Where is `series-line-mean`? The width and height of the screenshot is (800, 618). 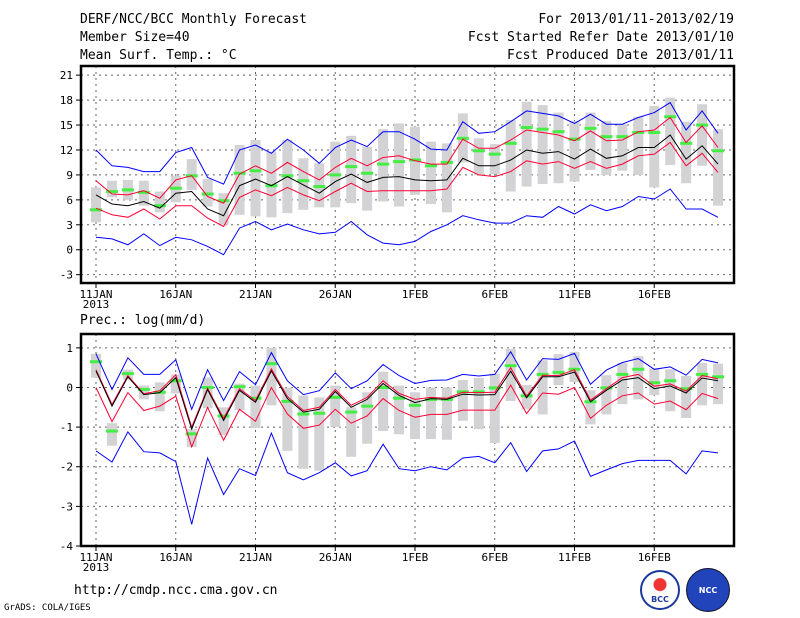
series-line-mean is located at coordinates (407, 400).